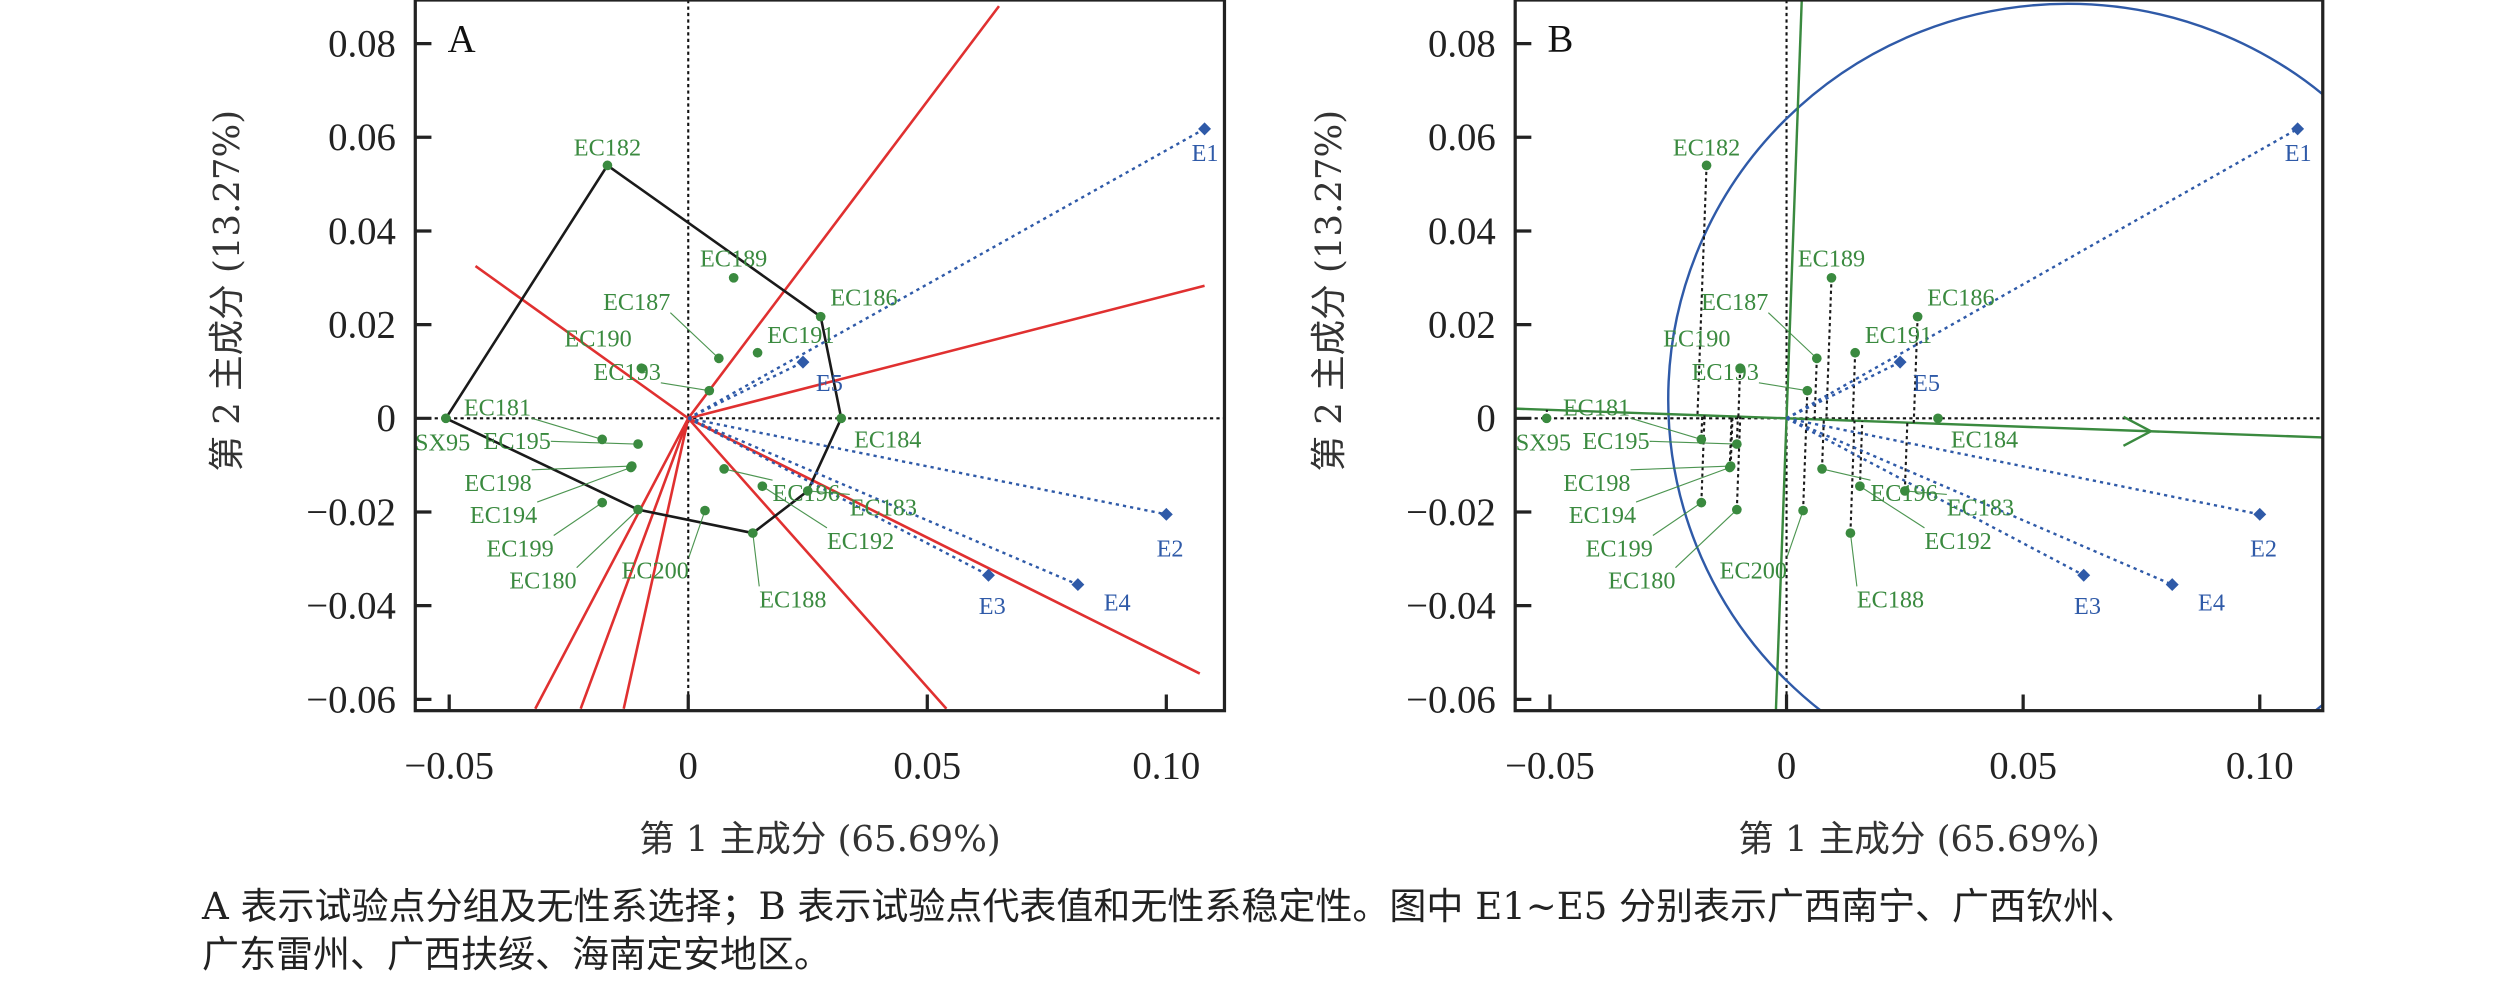  I want to click on genotype-label: EC180, so click(542, 581).